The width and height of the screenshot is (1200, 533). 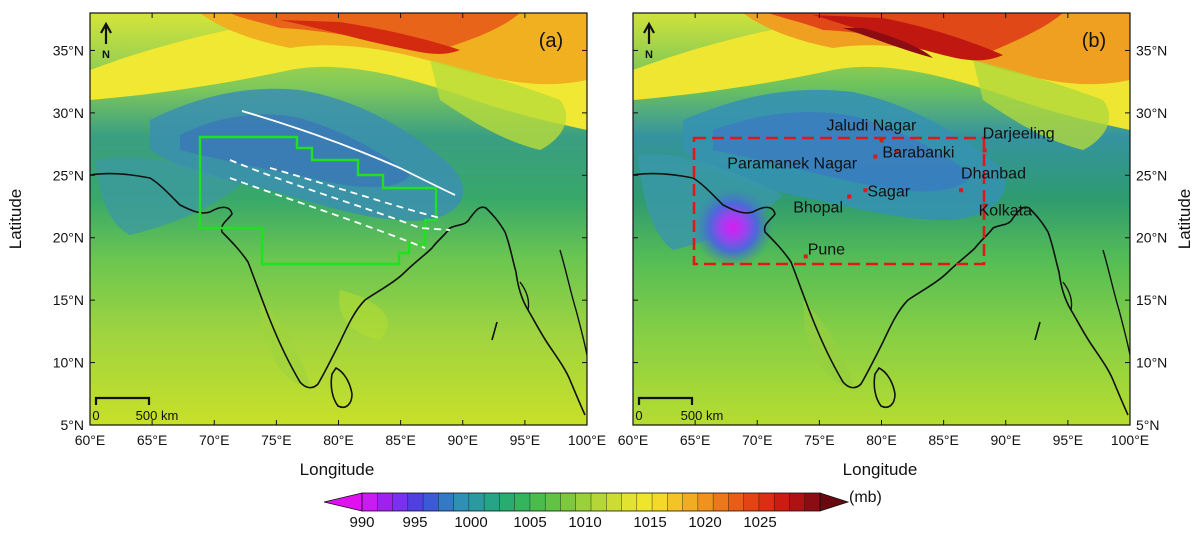 I want to click on lat-tick-label: 30°N, so click(x=1151, y=113).